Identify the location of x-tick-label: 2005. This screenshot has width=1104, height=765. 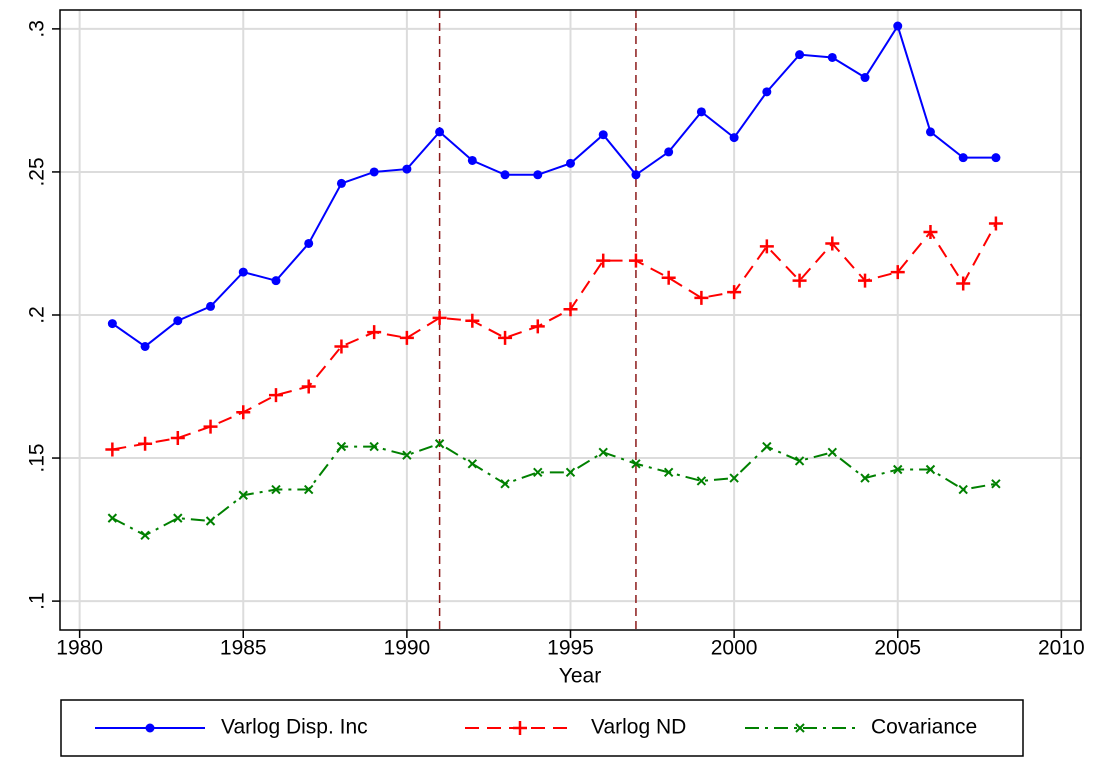
(897, 648).